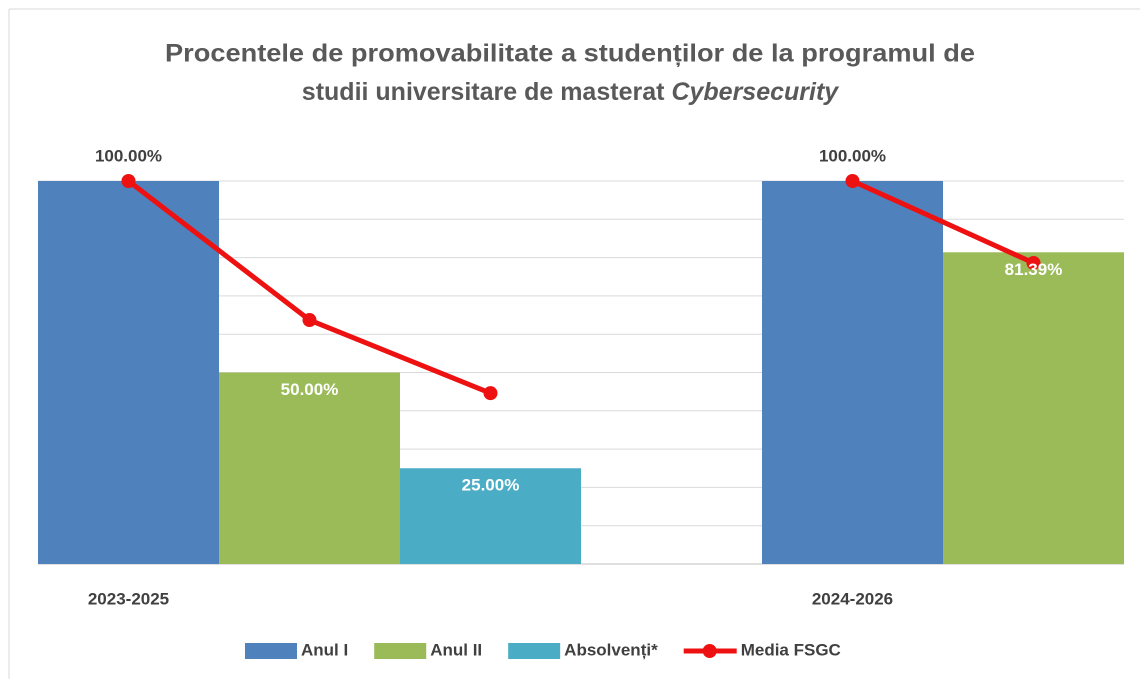 This screenshot has width=1140, height=679. What do you see at coordinates (611, 649) in the screenshot?
I see `legend-label: Absolvenți*` at bounding box center [611, 649].